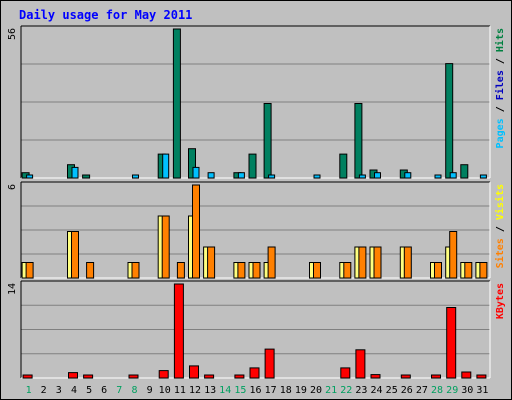 This screenshot has width=512, height=400. I want to click on day-label-14: 14, so click(225, 390).